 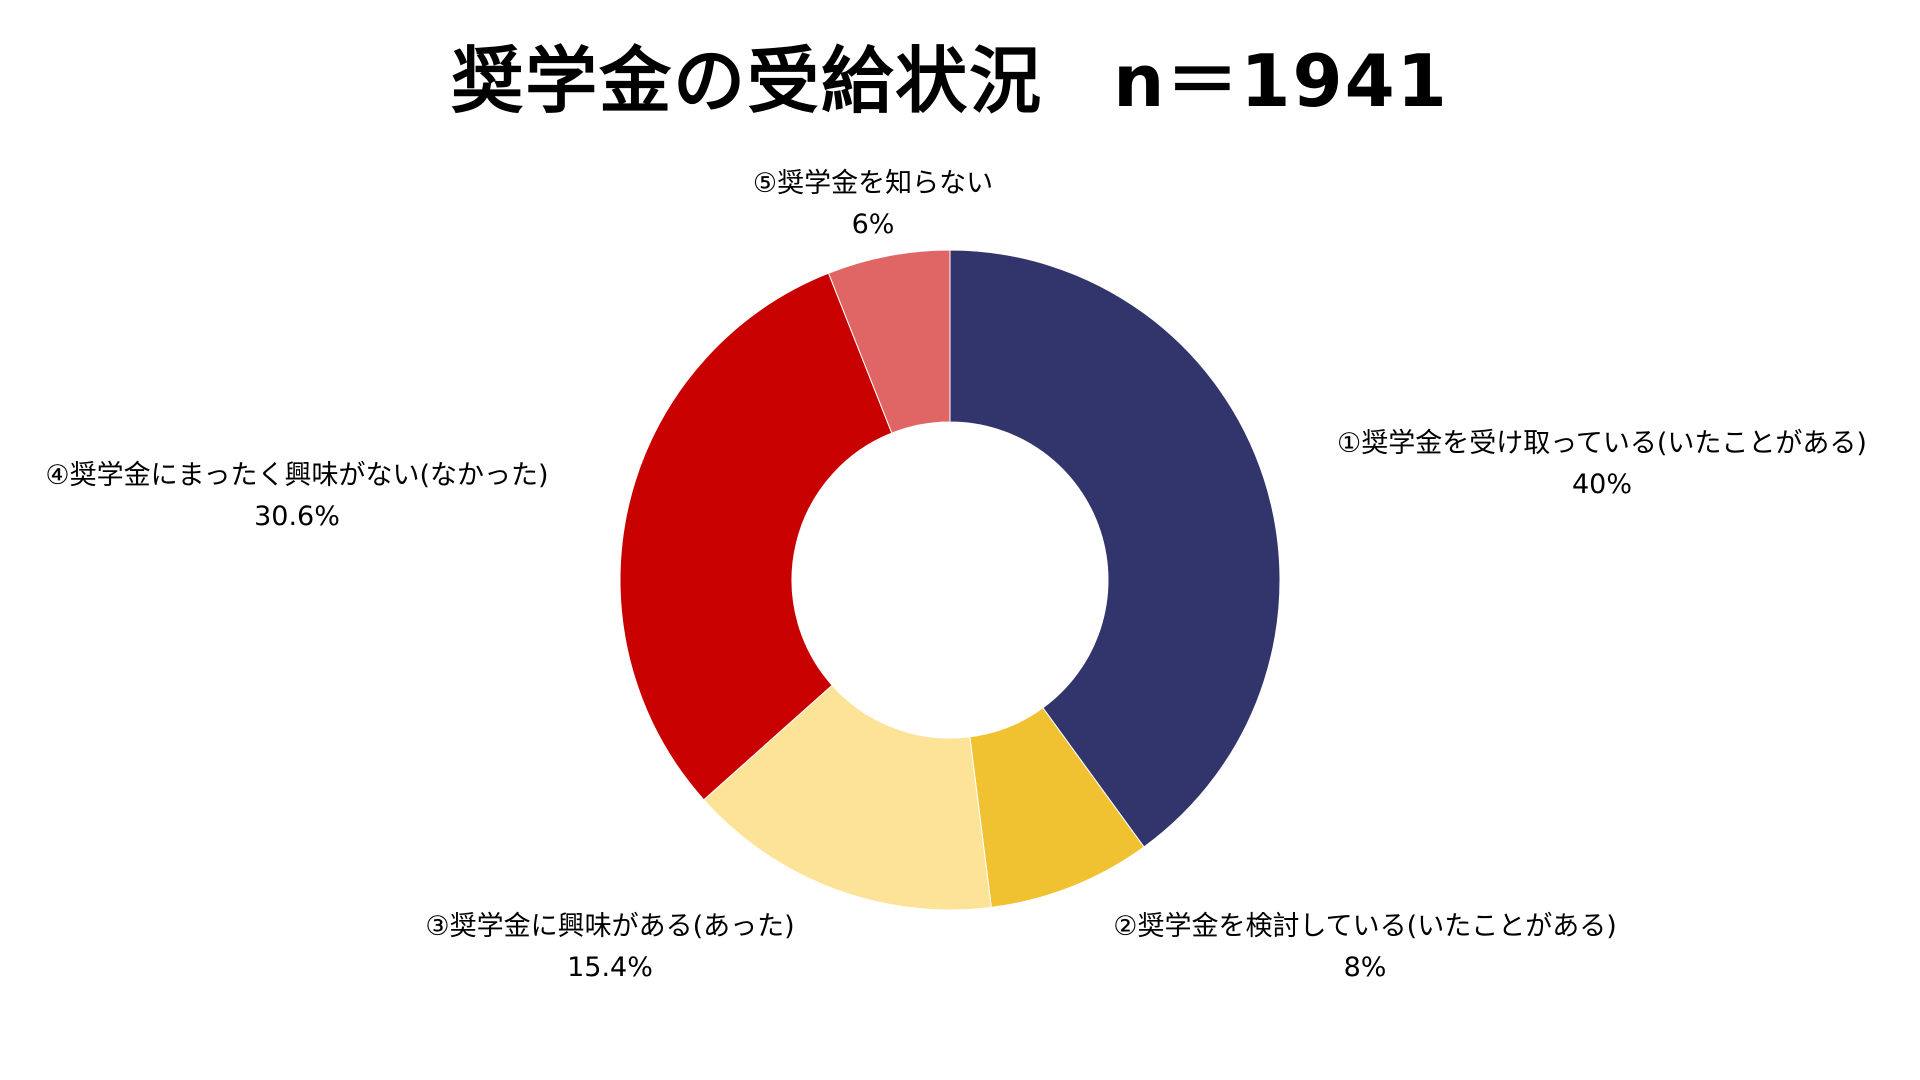 I want to click on value-label: 40%, so click(x=1602, y=484).